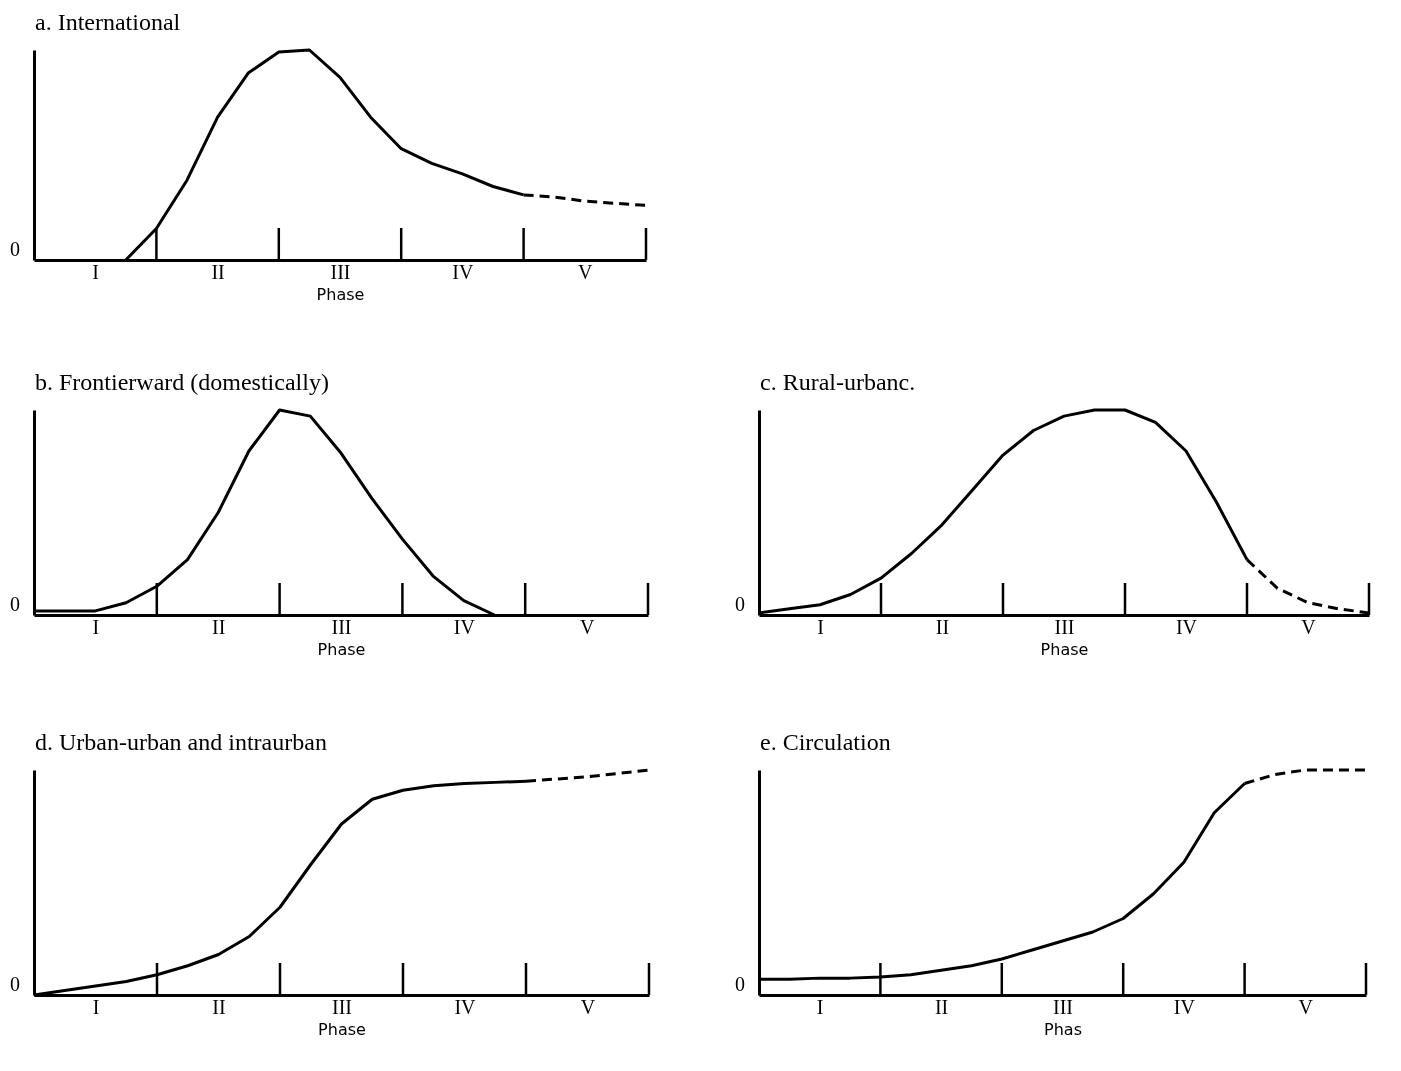 This screenshot has height=1071, width=1401. I want to click on chart-title: e. Circulation, so click(825, 741).